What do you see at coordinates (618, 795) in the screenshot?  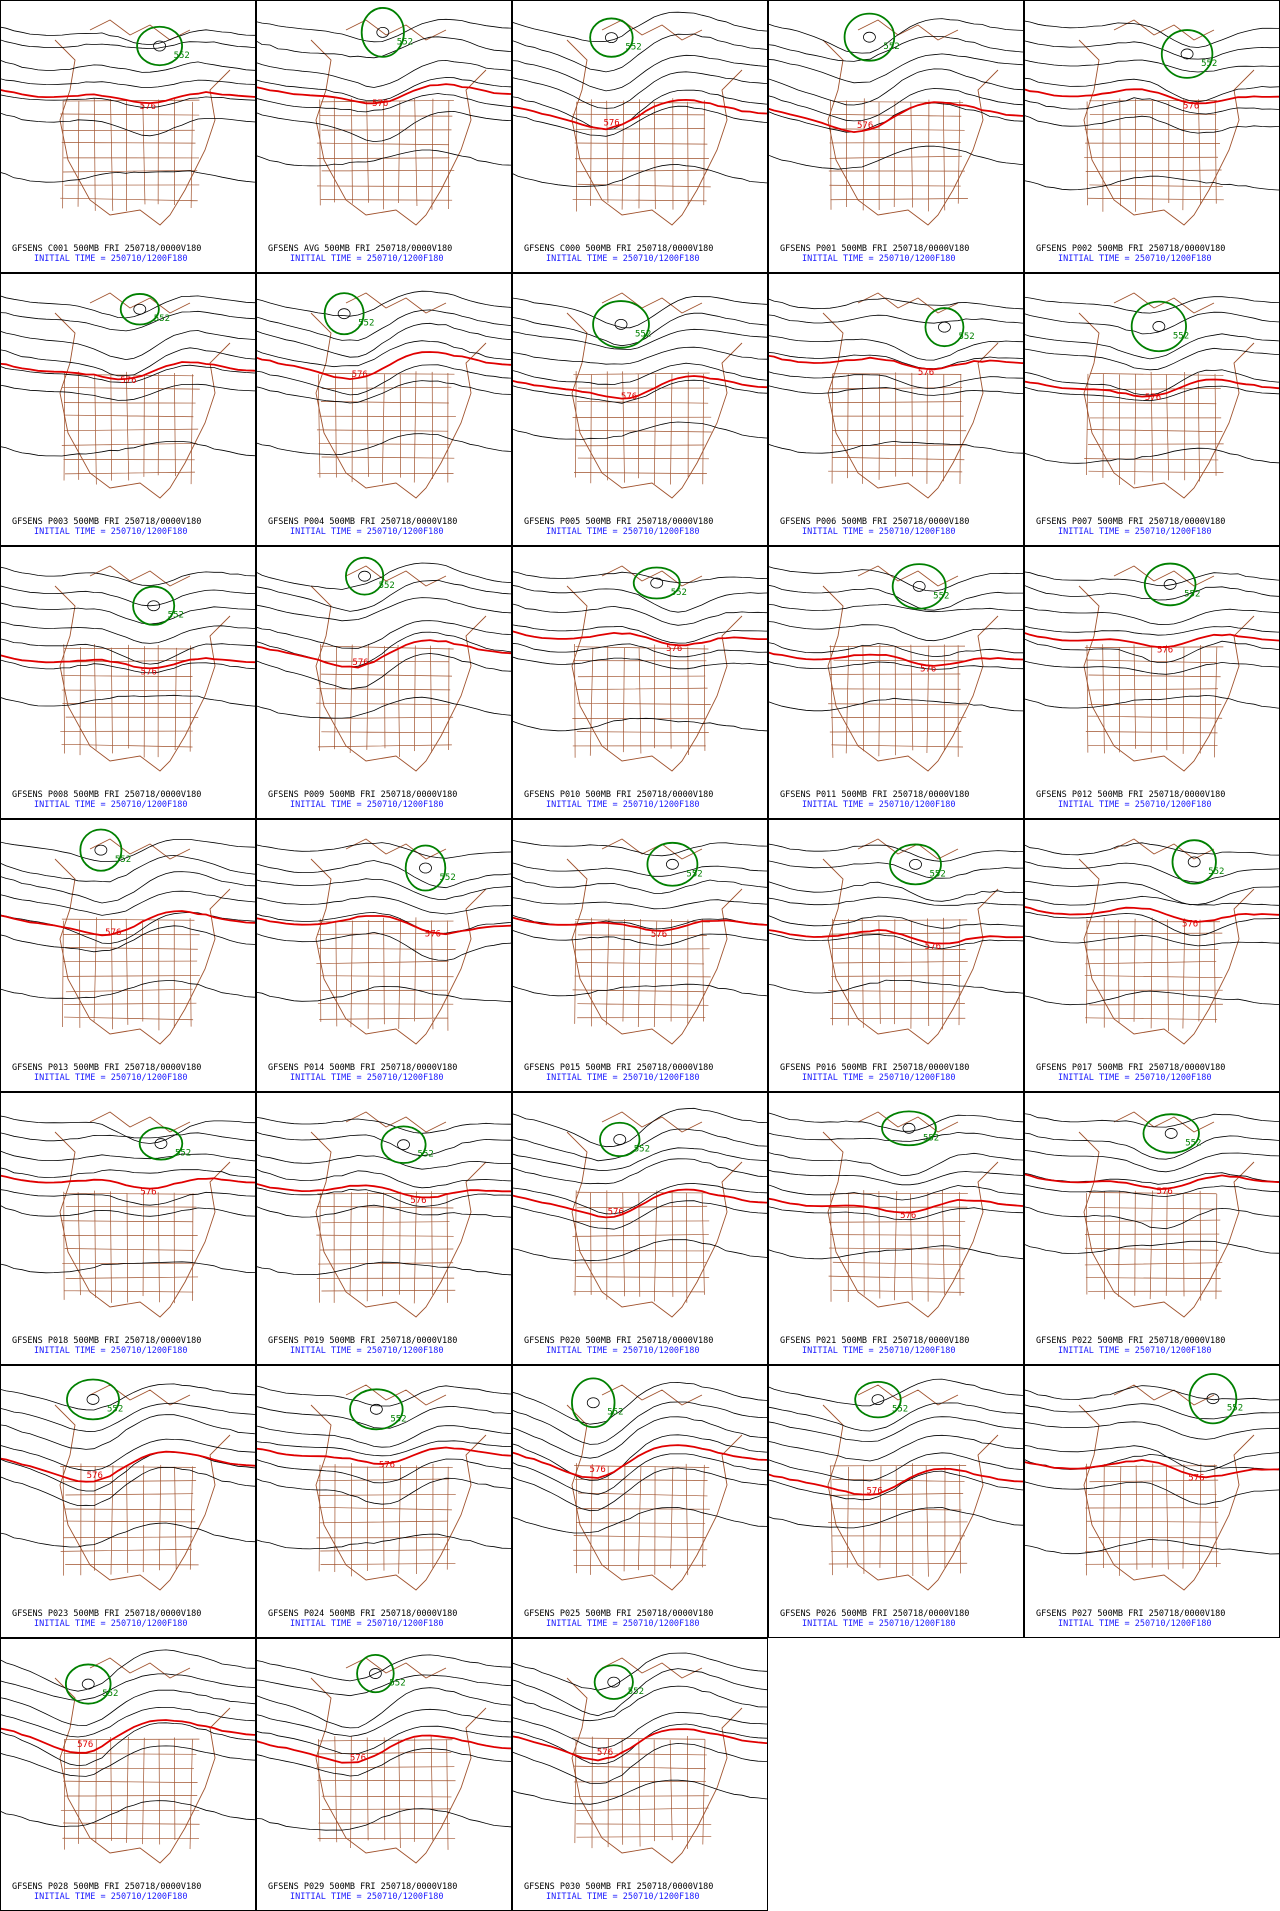 I see `panel-title: GFSENS P010 500MB FRI 250718/0000V180` at bounding box center [618, 795].